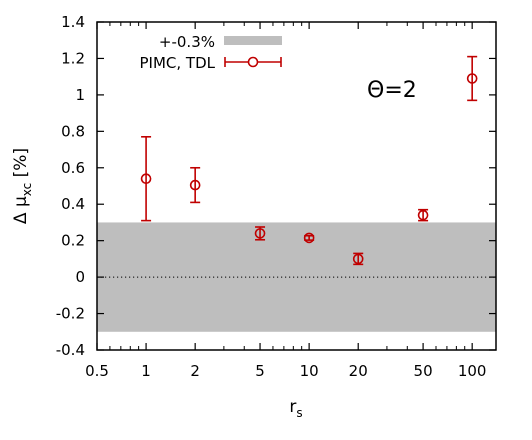 This screenshot has height=440, width=532. Describe the element at coordinates (73, 204) in the screenshot. I see `y-tick-label: 0.4` at that location.